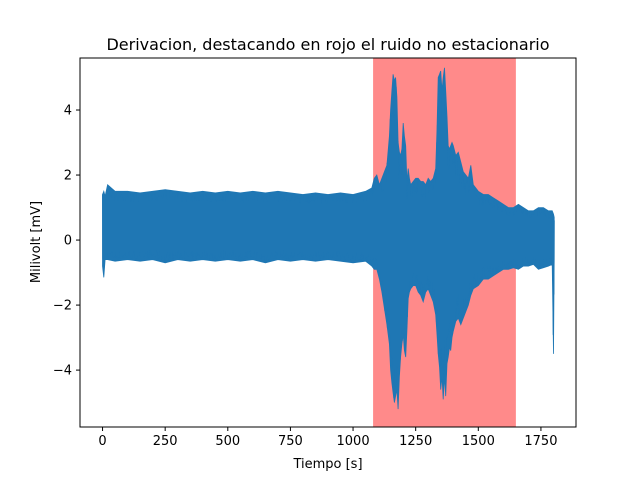  Describe the element at coordinates (327, 438) in the screenshot. I see `x-axis-ticks: 0 250 500 750 1000 1250 1500 1750` at that location.